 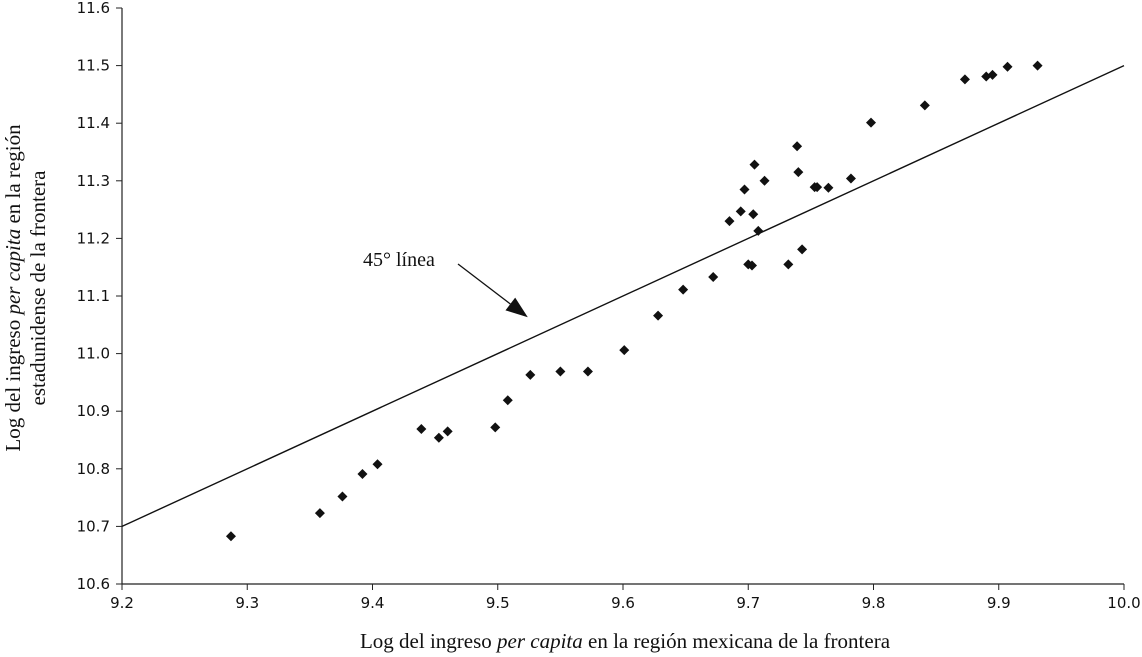 I want to click on x-tick-label: 10.0, so click(x=1123, y=603).